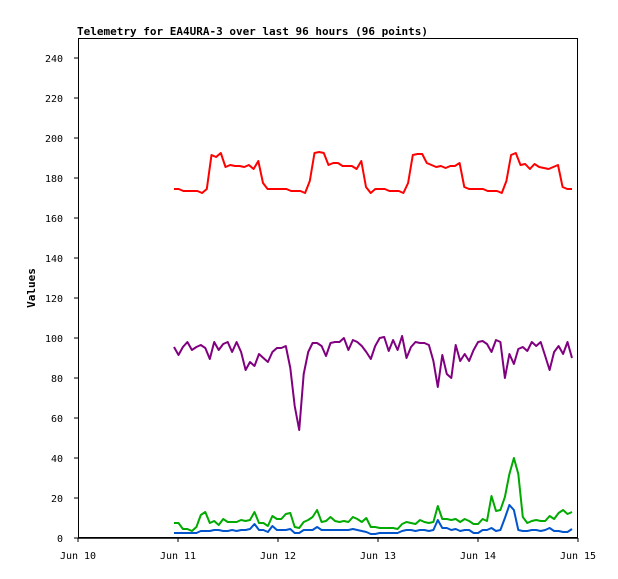 This screenshot has height=579, width=618. What do you see at coordinates (478, 556) in the screenshot?
I see `x-tick-label: Jun 14` at bounding box center [478, 556].